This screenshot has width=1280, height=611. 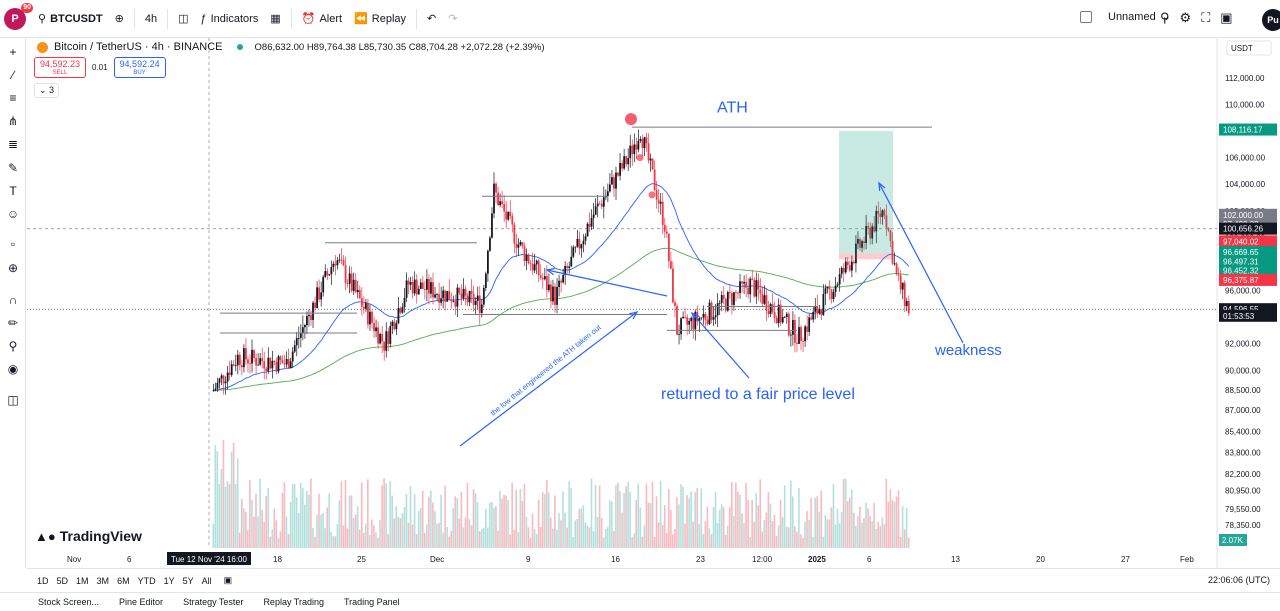 I want to click on tf-1m: 1M, so click(x=82, y=580).